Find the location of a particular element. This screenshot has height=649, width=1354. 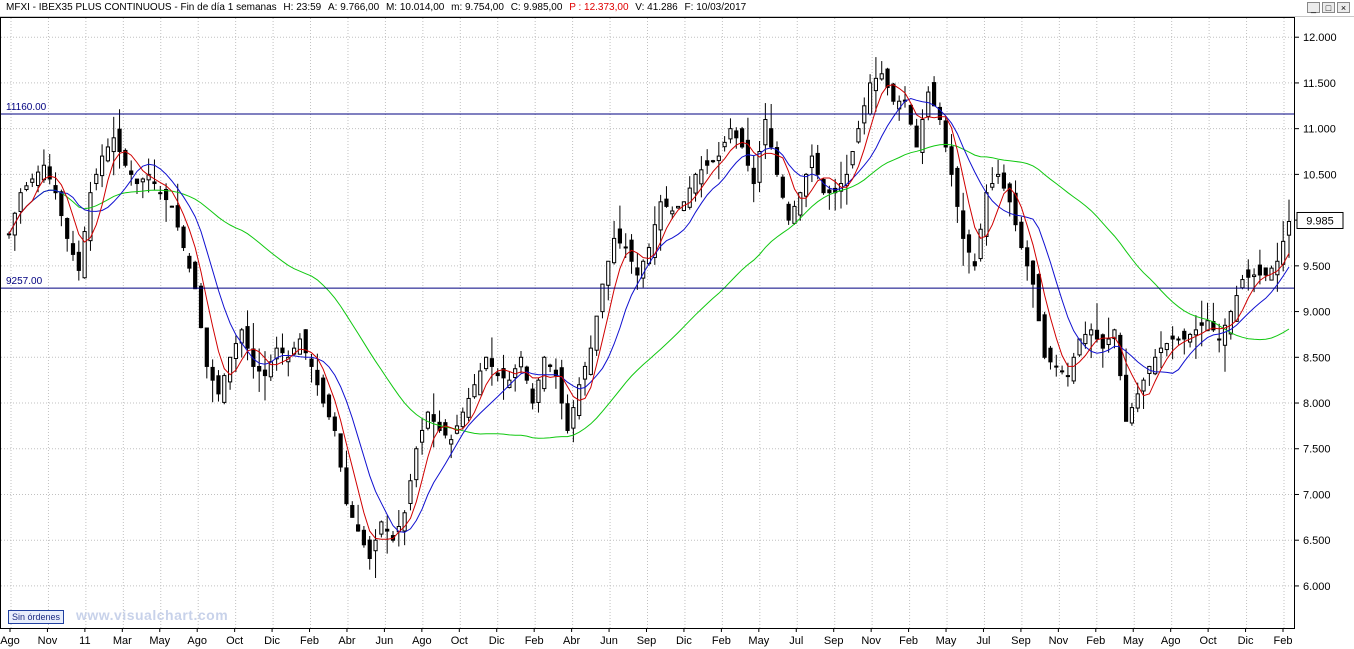

maximize-button: □ is located at coordinates (1328, 7).